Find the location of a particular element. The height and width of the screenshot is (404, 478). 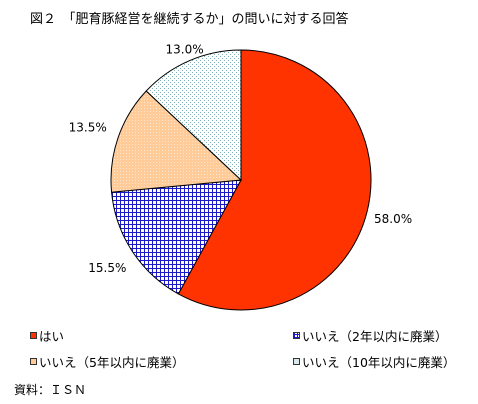

legend-item-no-5yr: いいえ（5年以内に廃業） is located at coordinates (107, 361).